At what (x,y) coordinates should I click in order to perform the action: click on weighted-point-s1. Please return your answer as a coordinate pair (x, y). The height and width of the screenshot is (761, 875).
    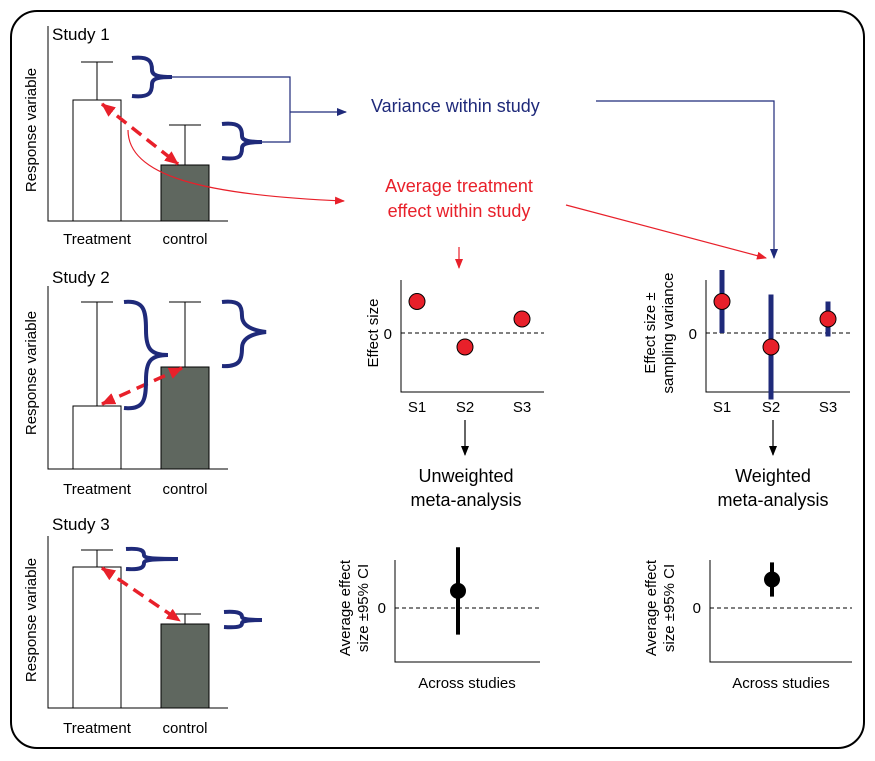
    Looking at the image, I should click on (722, 301).